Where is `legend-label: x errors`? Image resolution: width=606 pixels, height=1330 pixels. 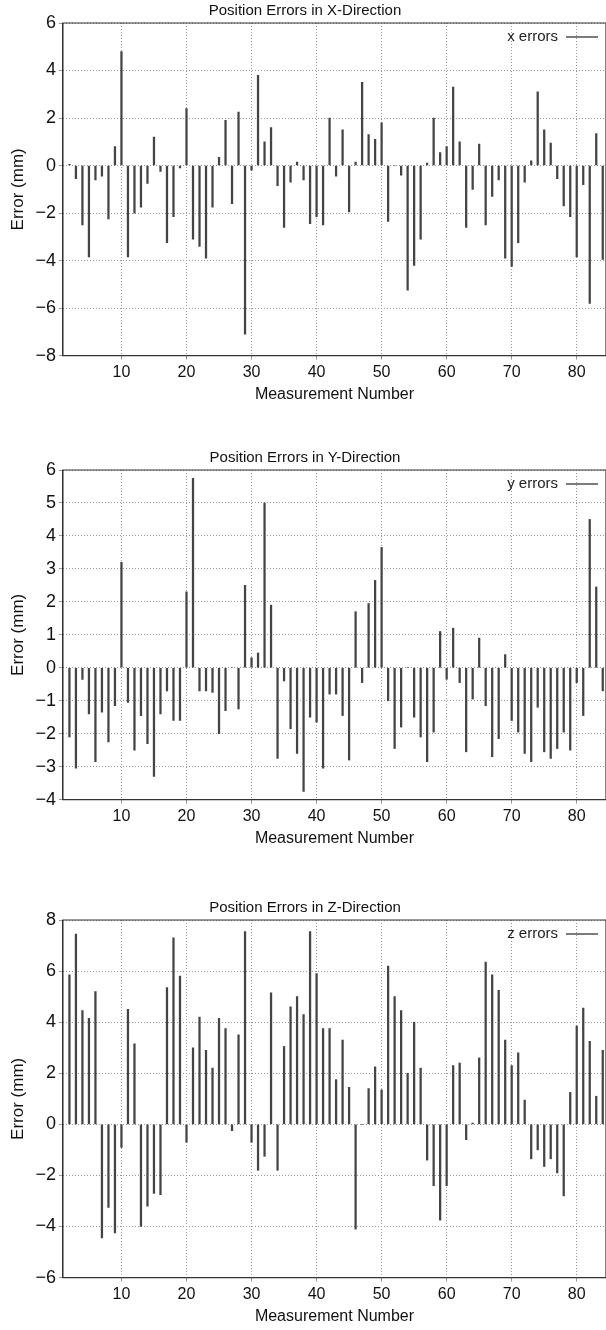
legend-label: x errors is located at coordinates (533, 36).